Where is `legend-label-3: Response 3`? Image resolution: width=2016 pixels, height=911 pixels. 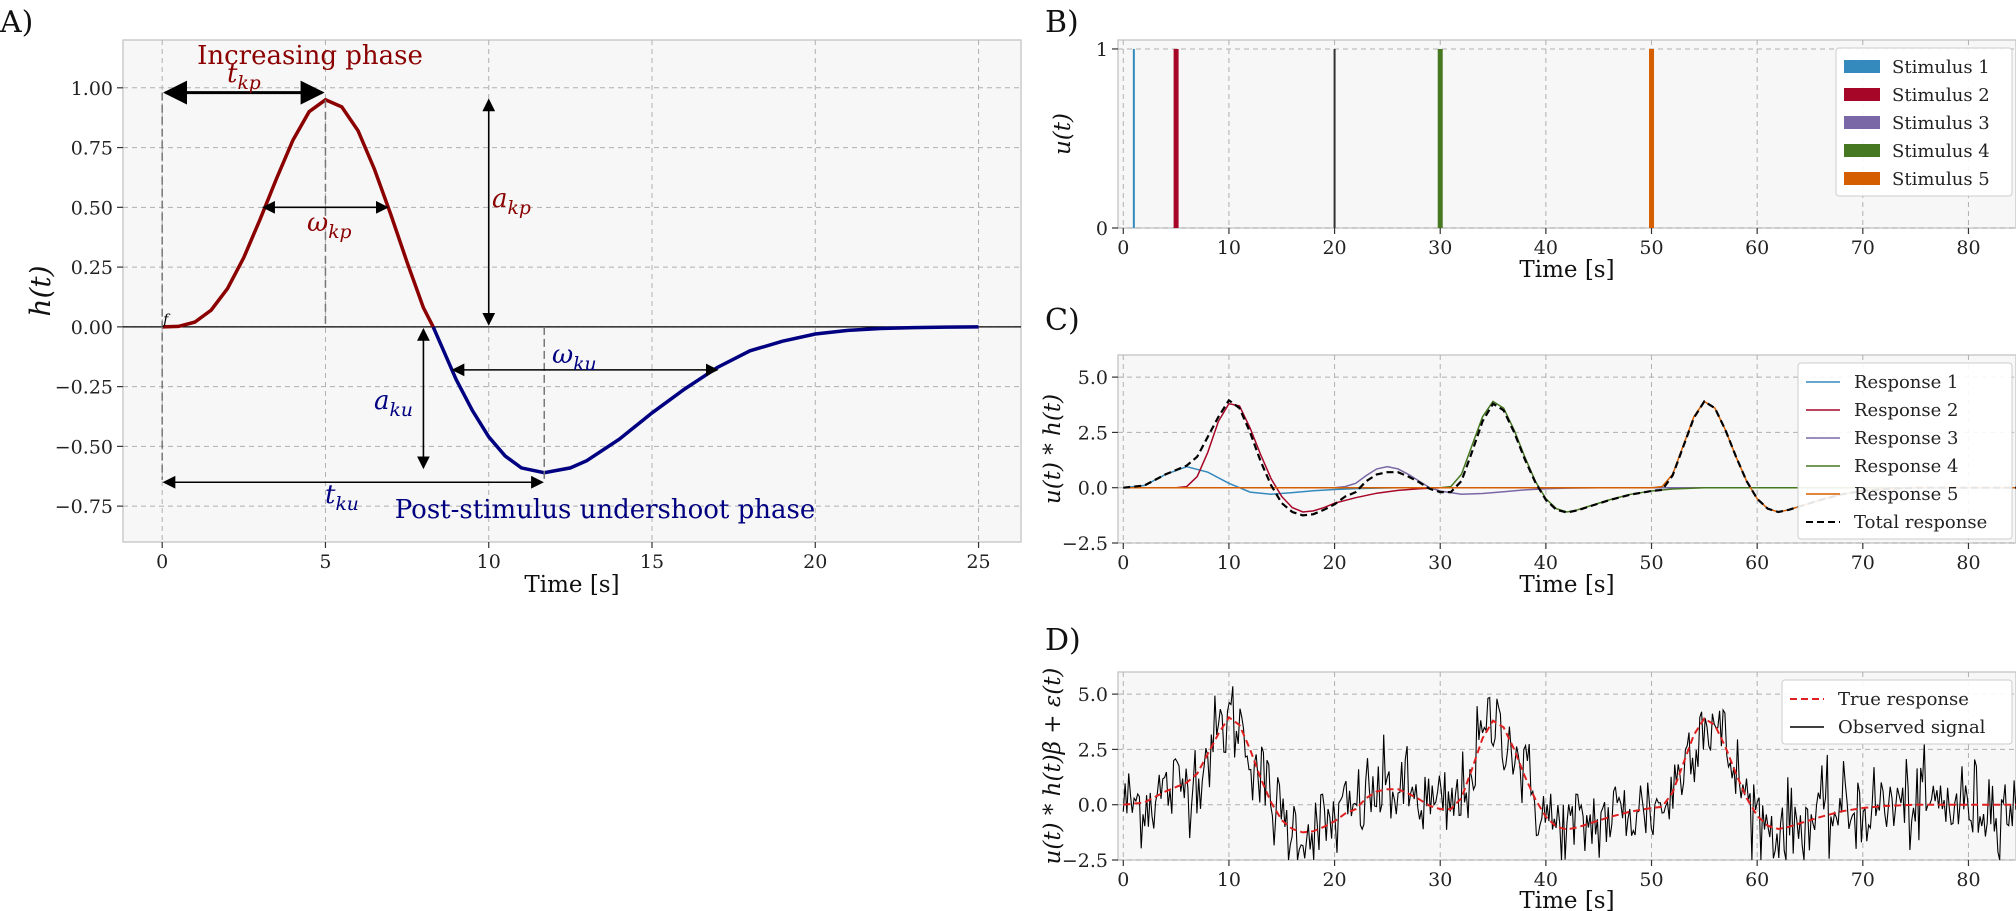 legend-label-3: Response 3 is located at coordinates (1906, 438).